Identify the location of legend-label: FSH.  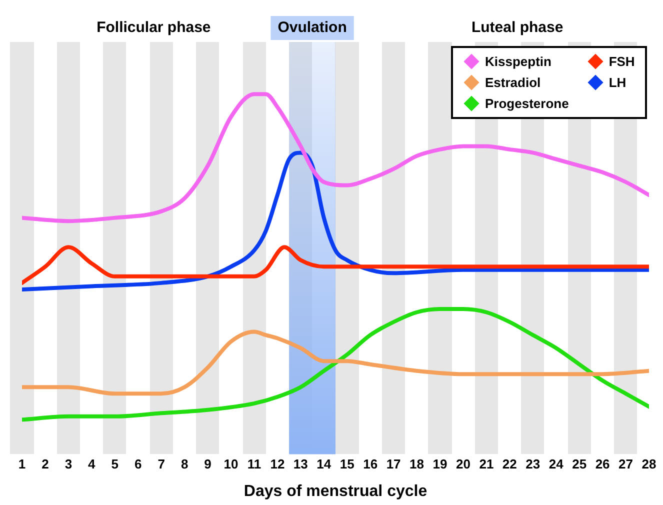
(621, 61).